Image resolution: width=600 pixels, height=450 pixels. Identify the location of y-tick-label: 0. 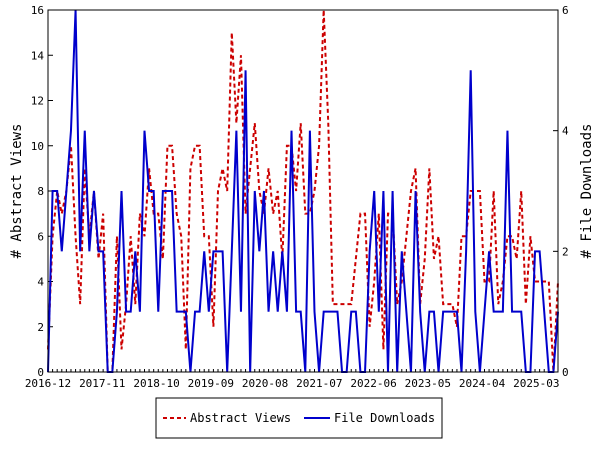
(40, 372).